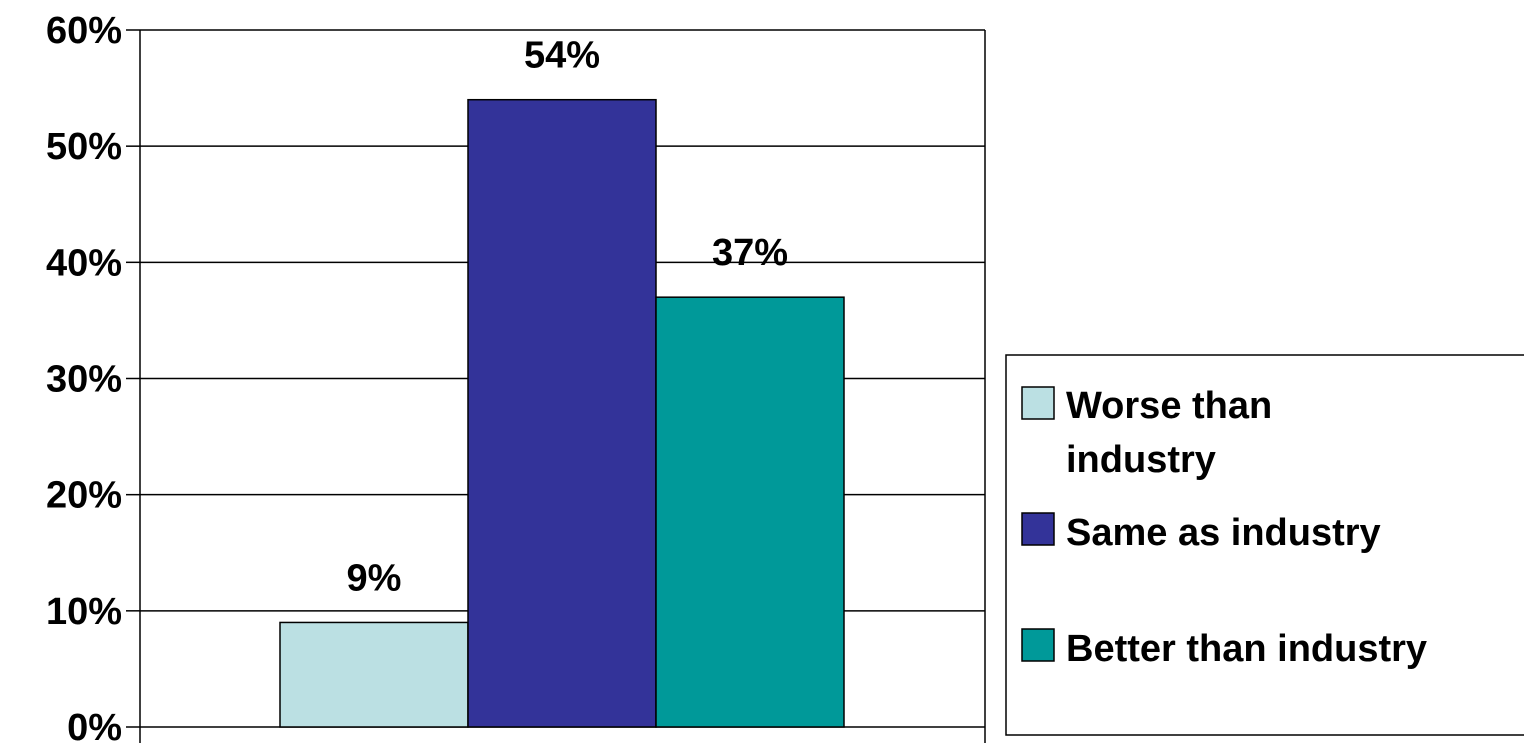 The image size is (1524, 743). What do you see at coordinates (94, 725) in the screenshot?
I see `y-tick-label: 0%` at bounding box center [94, 725].